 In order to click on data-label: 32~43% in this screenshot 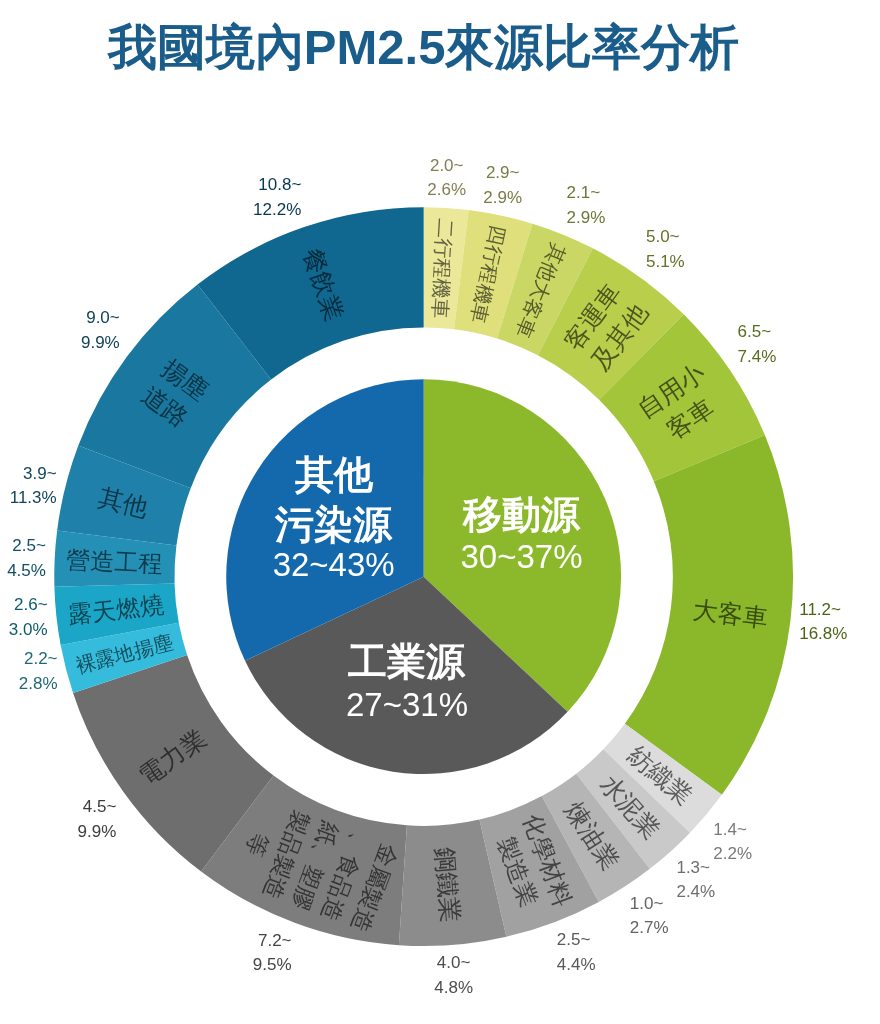, I will do `click(333, 565)`.